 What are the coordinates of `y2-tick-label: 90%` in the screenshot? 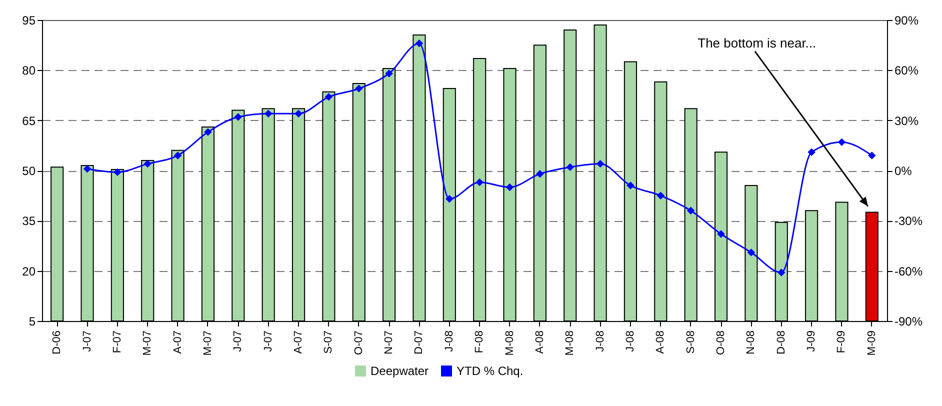 It's located at (906, 21).